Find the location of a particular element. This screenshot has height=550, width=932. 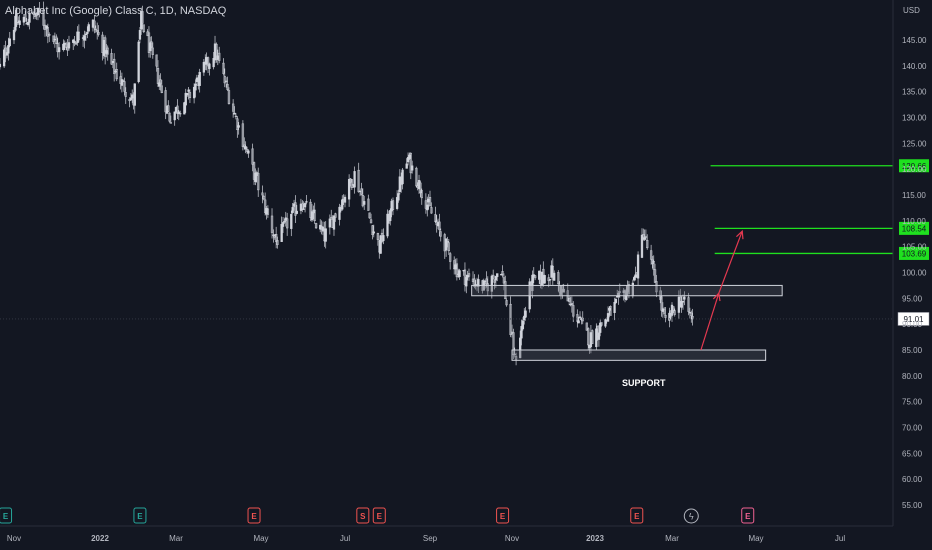

price-tick-label: 90.00 is located at coordinates (912, 324).